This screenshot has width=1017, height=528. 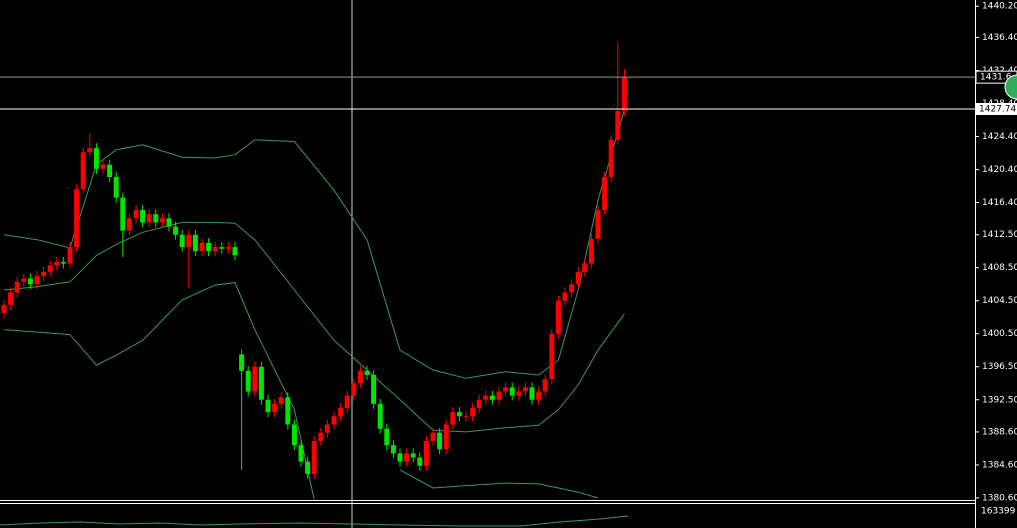 I want to click on status-badge, so click(x=1010, y=87).